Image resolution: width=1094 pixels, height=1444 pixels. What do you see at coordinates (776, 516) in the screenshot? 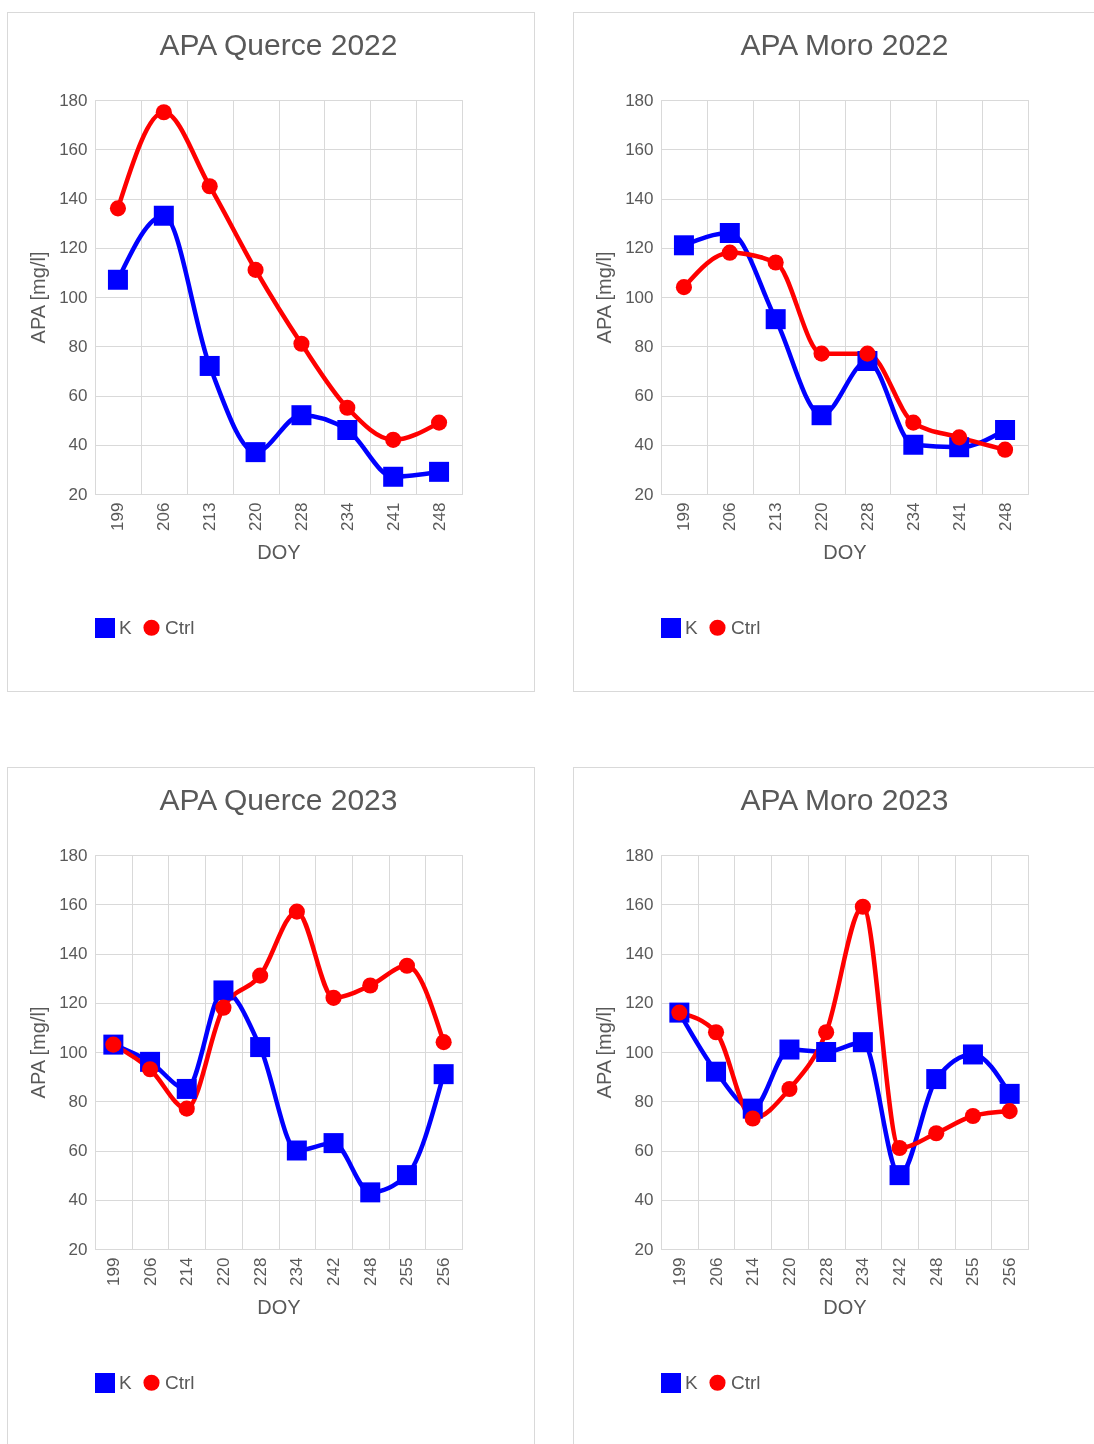
I see `x-tick-label: 213` at bounding box center [776, 516].